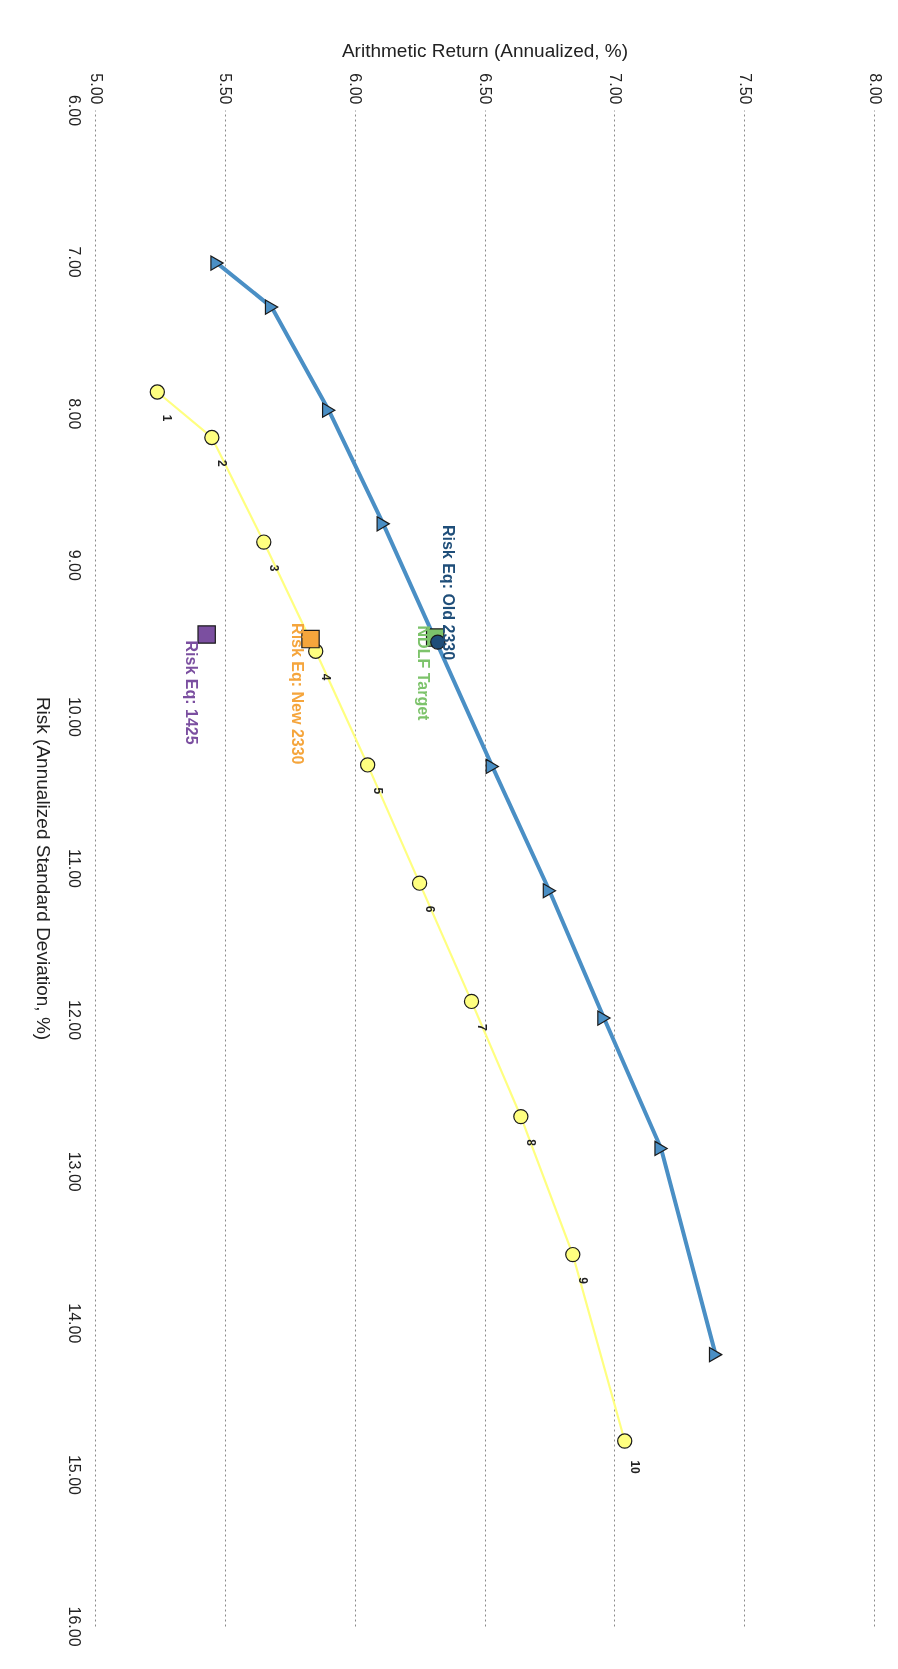  Describe the element at coordinates (74, 110) in the screenshot. I see `y-tick-label: 6.00` at that location.